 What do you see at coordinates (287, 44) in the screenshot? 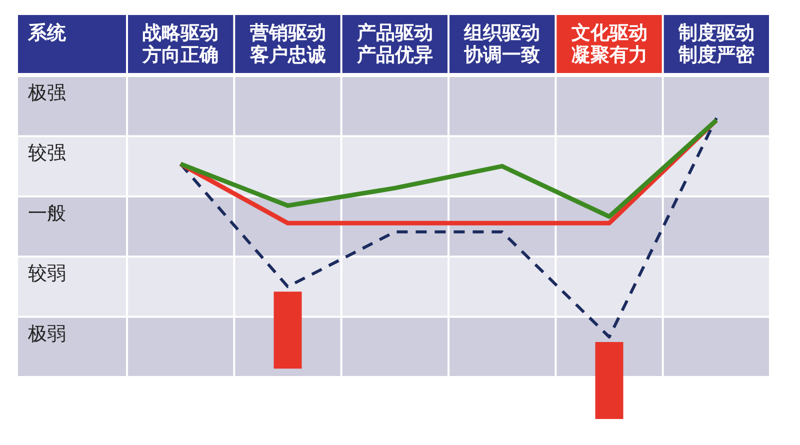
I see `x-tick-label: 营销驱动客户忠诚` at bounding box center [287, 44].